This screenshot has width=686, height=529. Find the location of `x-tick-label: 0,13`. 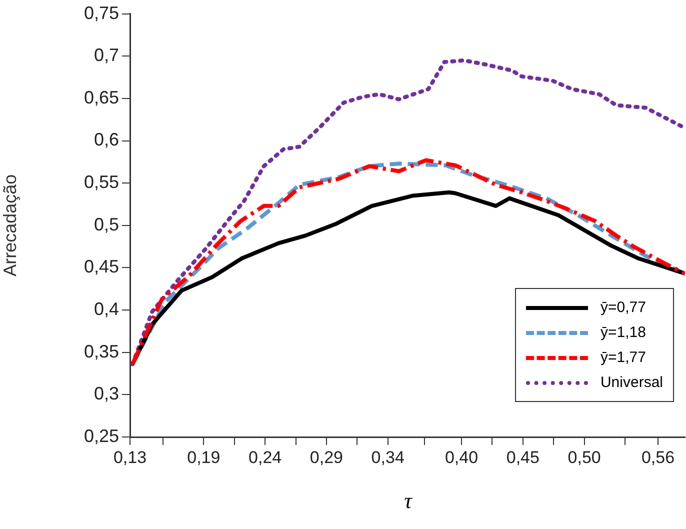

x-tick-label: 0,13 is located at coordinates (130, 457).